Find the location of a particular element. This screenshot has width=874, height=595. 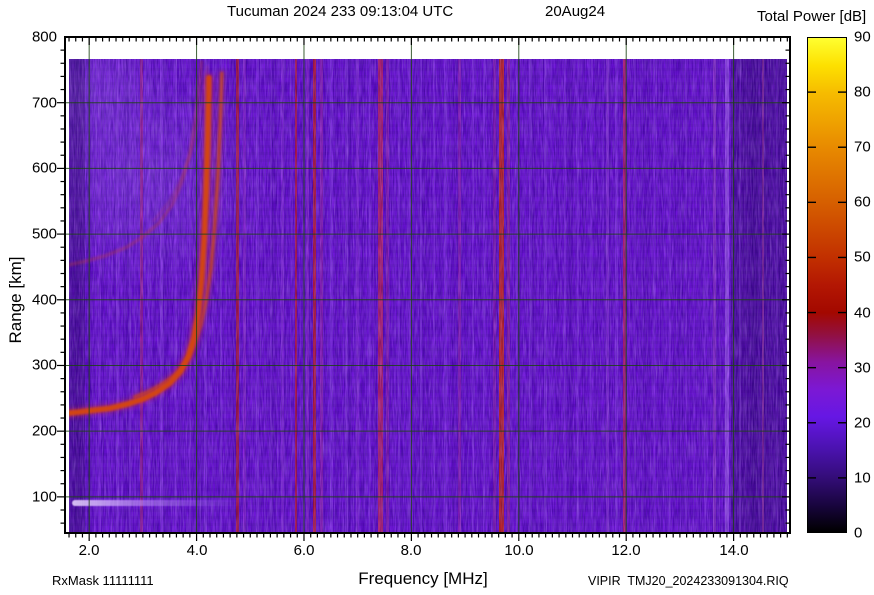

y-tick-label: 400 is located at coordinates (44, 300).